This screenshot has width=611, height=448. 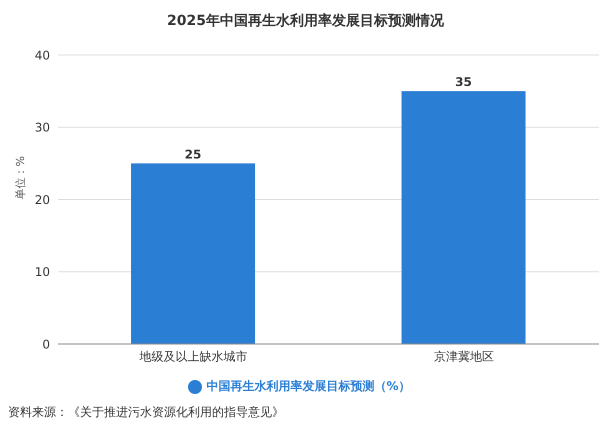 I want to click on y-tick-label: 0, so click(x=46, y=344).